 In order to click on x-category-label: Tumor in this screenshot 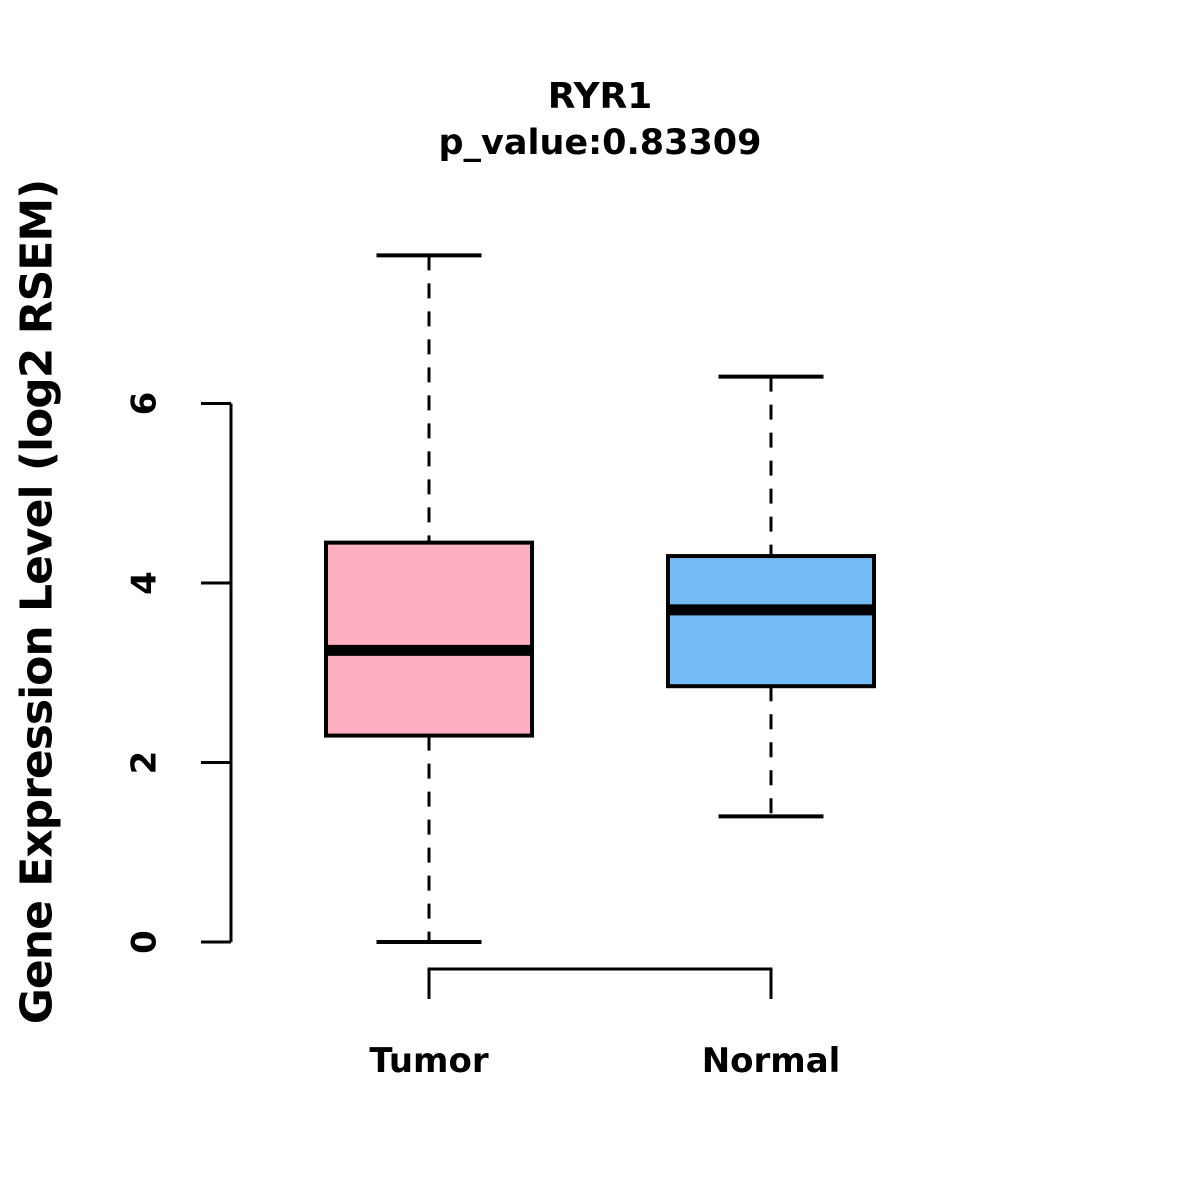, I will do `click(428, 1061)`.